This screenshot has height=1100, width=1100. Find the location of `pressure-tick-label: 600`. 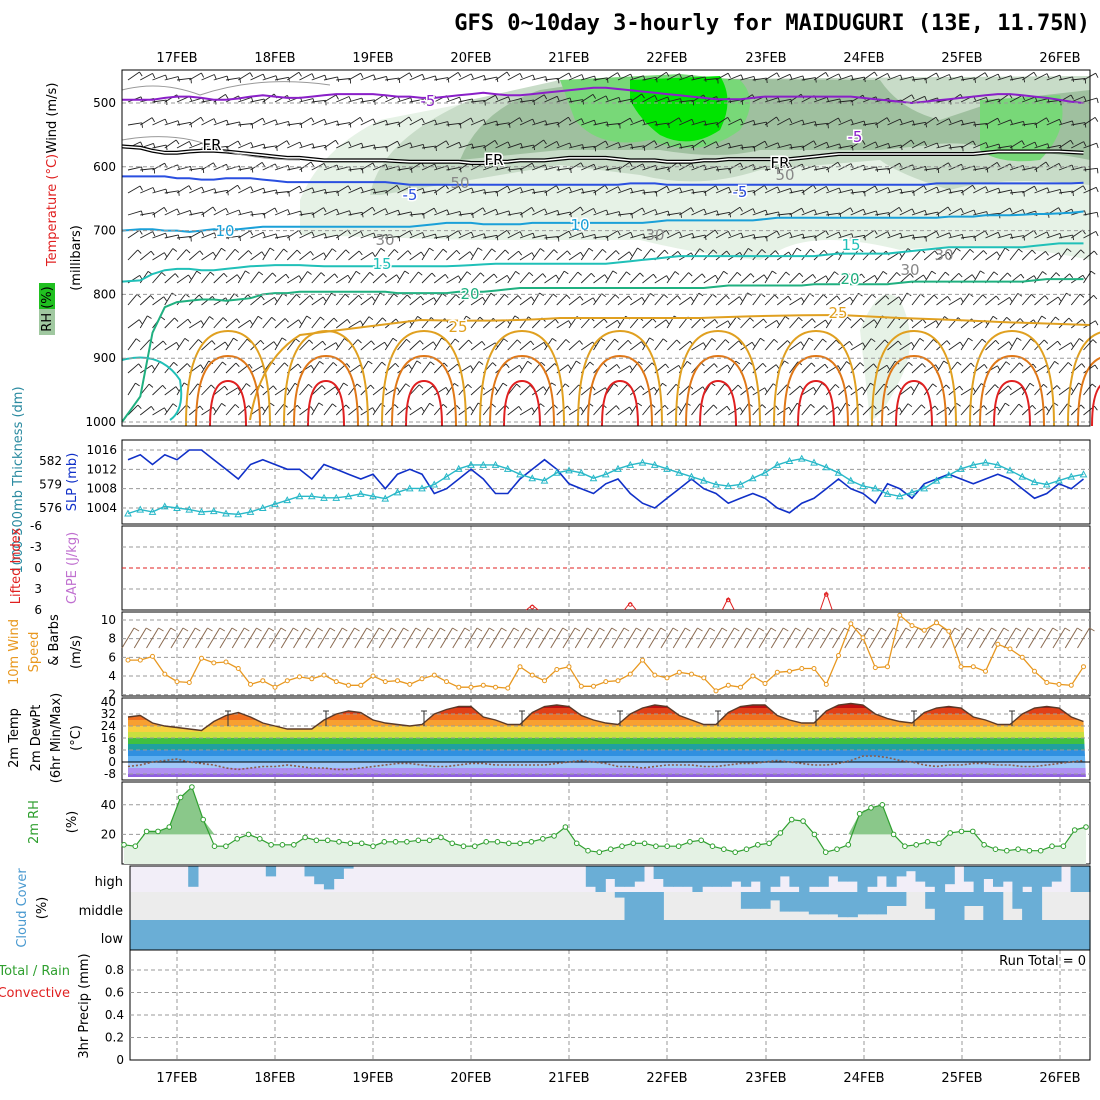

pressure-tick-label: 600 is located at coordinates (104, 167).